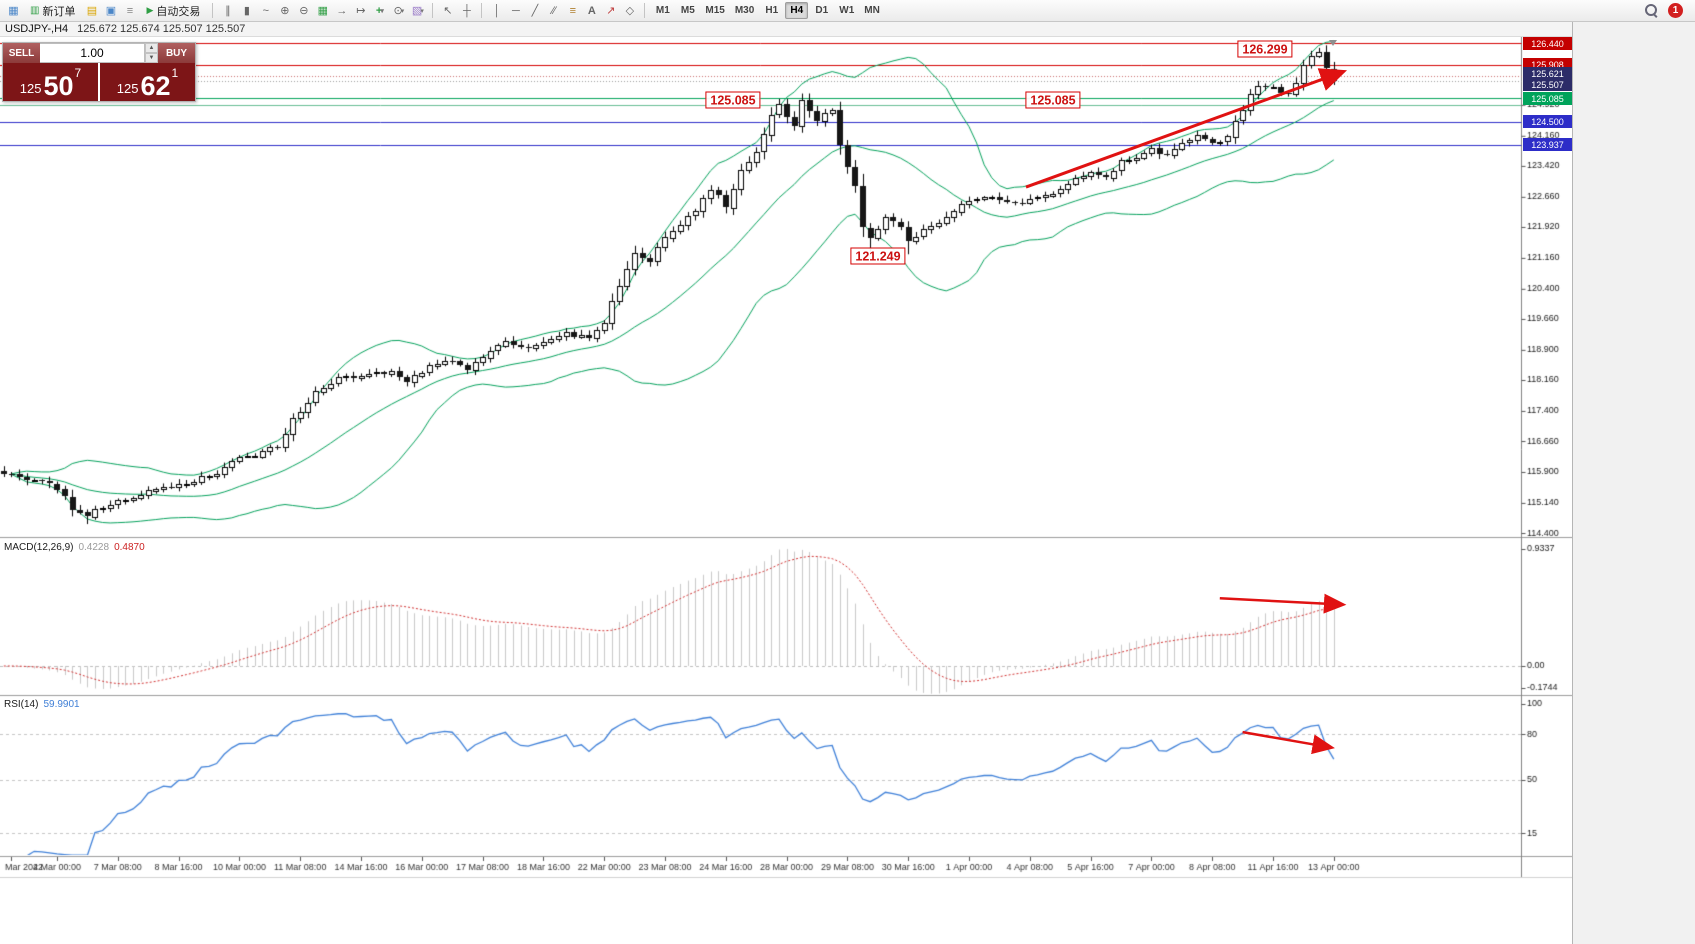 The image size is (1695, 944). What do you see at coordinates (715, 10) in the screenshot?
I see `tf-m15: M15` at bounding box center [715, 10].